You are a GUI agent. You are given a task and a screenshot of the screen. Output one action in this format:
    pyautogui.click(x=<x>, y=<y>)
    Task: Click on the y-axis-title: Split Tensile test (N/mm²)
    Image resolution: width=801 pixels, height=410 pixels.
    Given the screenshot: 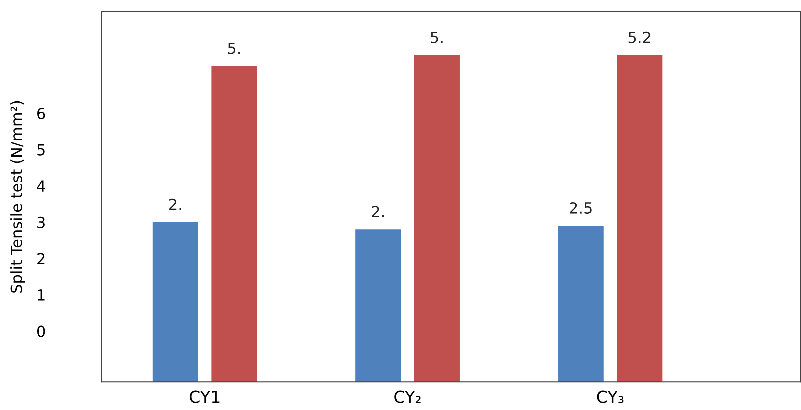 What is the action you would take?
    pyautogui.click(x=18, y=197)
    